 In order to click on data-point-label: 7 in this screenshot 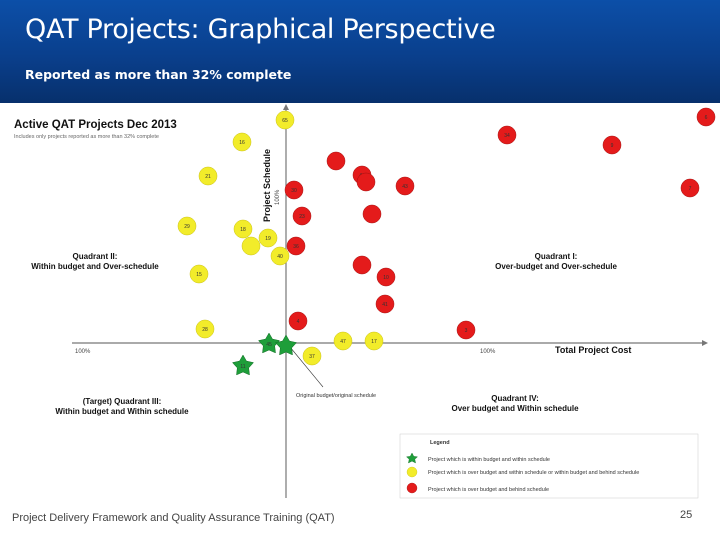, I will do `click(690, 189)`.